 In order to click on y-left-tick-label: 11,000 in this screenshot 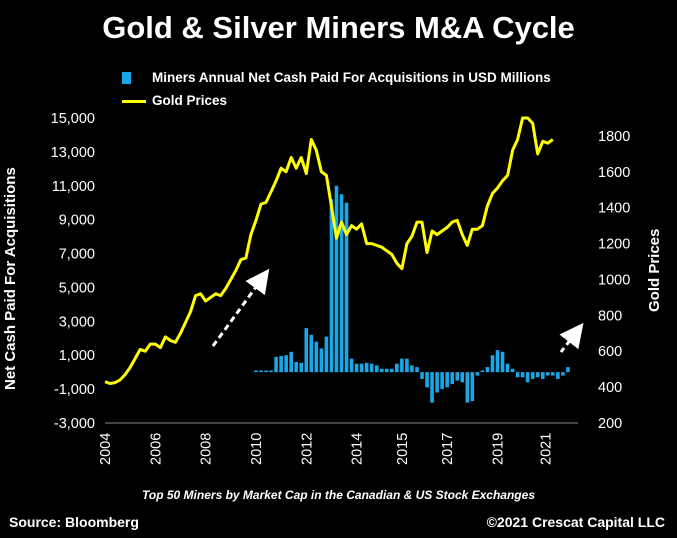, I will do `click(73, 187)`.